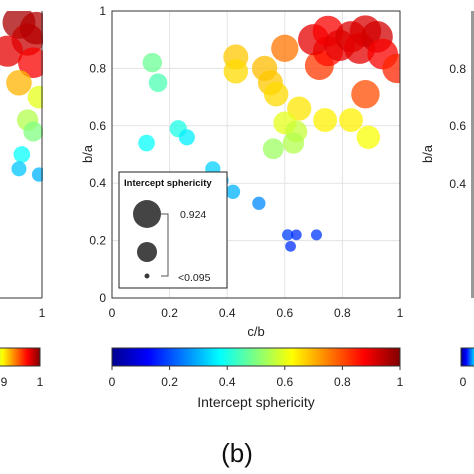  Describe the element at coordinates (112, 313) in the screenshot. I see `x-tick-label: 0` at that location.